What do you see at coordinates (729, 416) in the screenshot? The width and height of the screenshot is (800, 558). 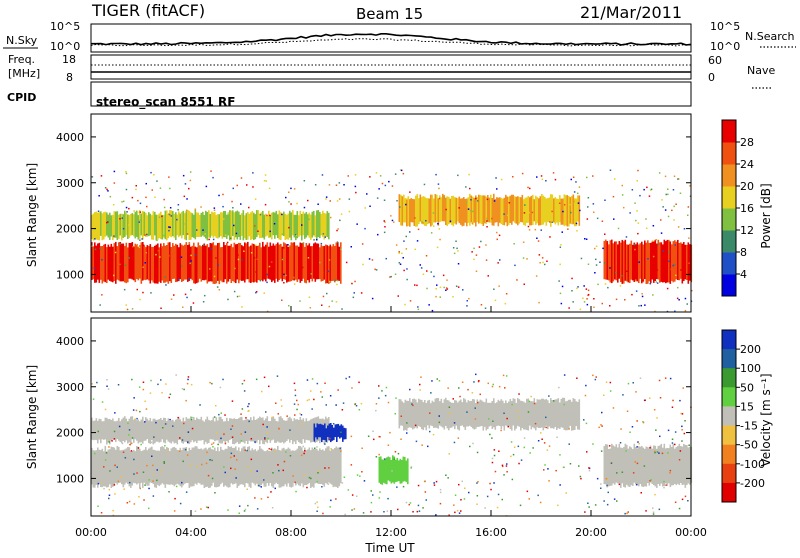 I see `colorbar-frame` at bounding box center [729, 416].